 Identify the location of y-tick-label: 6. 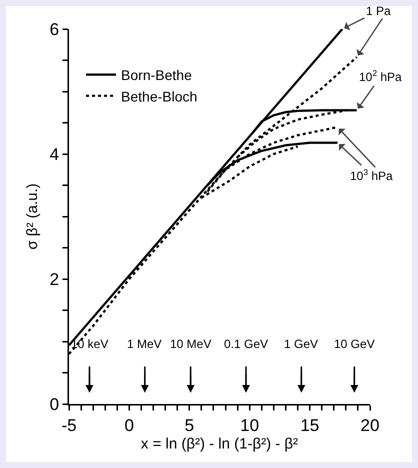
(55, 29).